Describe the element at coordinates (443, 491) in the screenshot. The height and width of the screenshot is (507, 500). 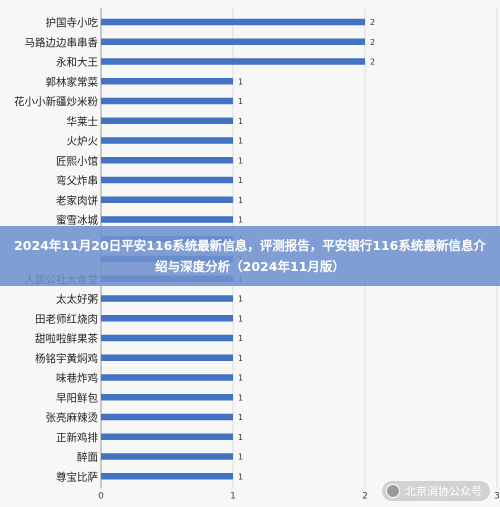
I see `watermark-text: 北京消协公众号` at that location.